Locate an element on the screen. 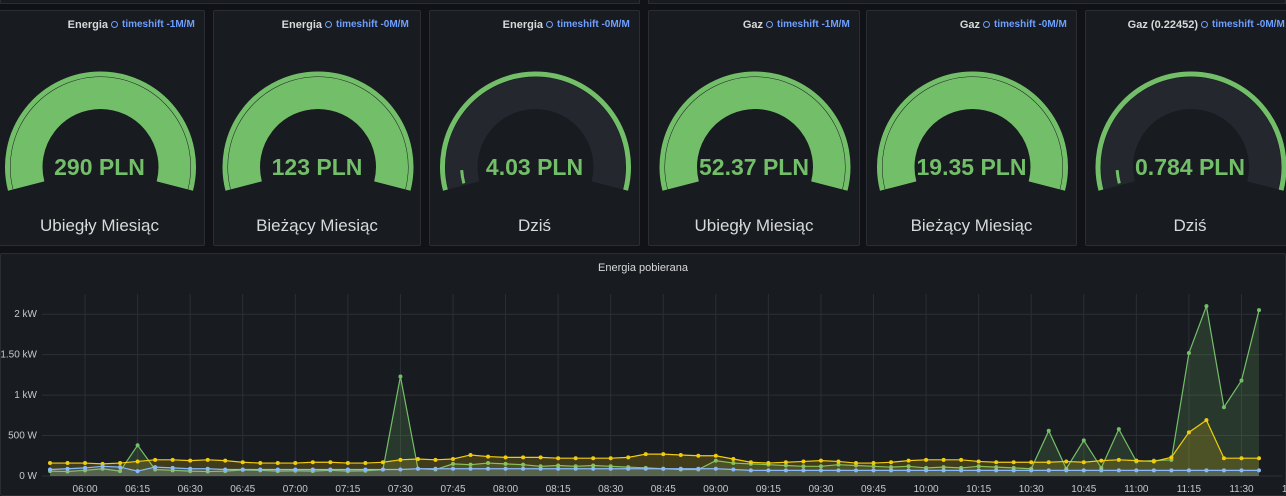  panel-edge-top-left is located at coordinates (320, 2).